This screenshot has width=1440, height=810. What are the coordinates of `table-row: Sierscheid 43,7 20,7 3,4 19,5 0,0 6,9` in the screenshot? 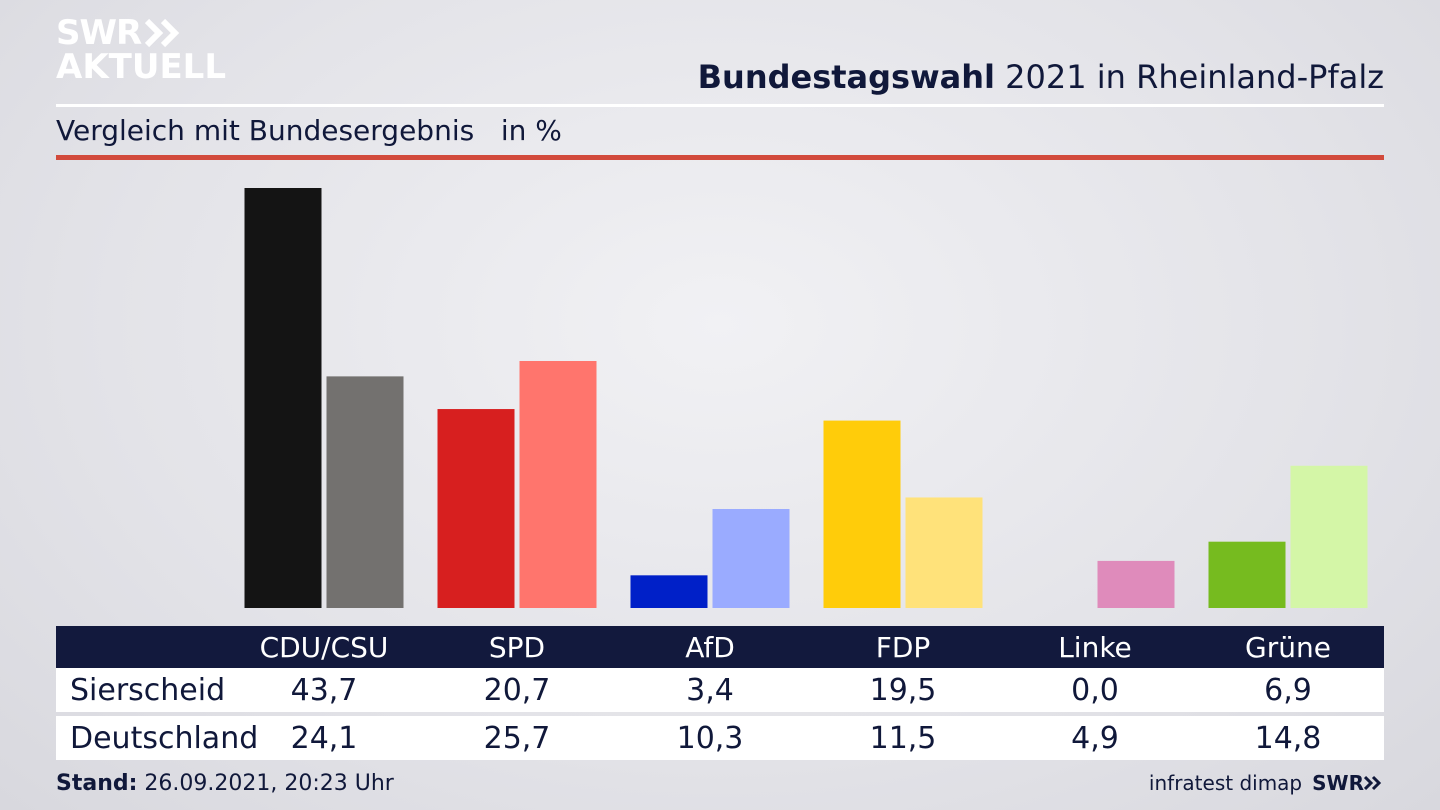 It's located at (720, 690).